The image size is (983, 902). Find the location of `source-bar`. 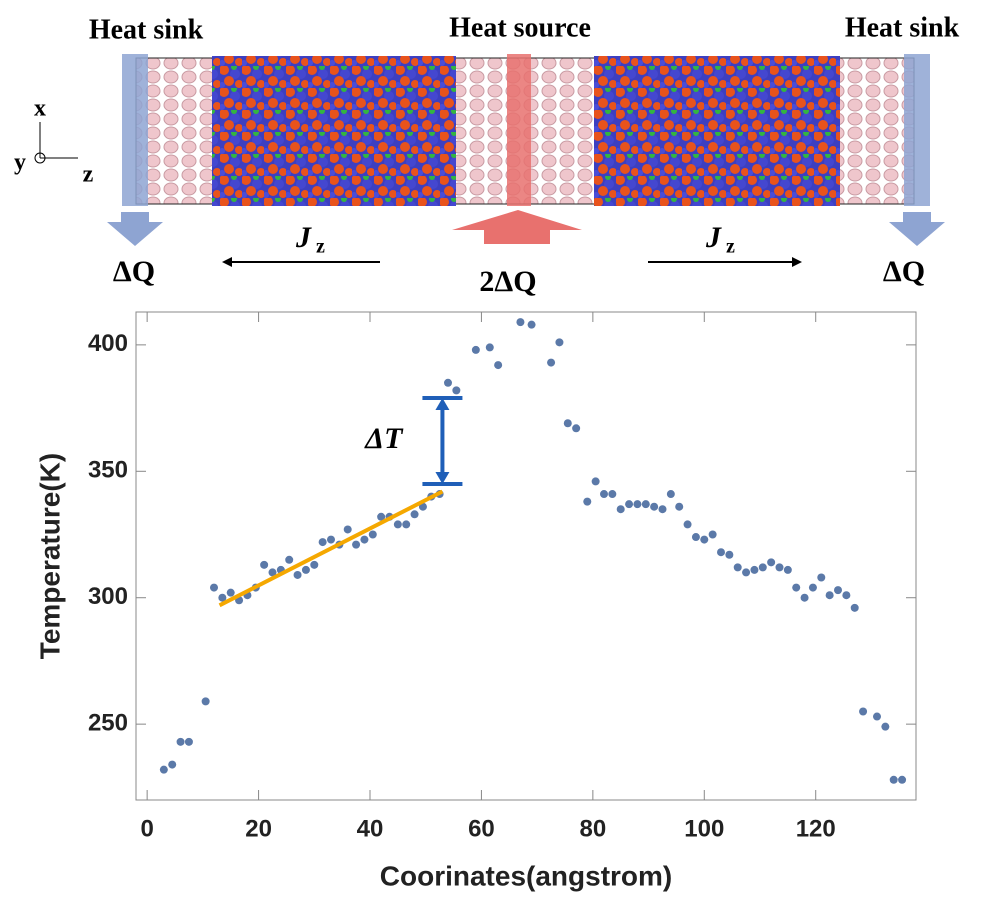

source-bar is located at coordinates (519, 130).